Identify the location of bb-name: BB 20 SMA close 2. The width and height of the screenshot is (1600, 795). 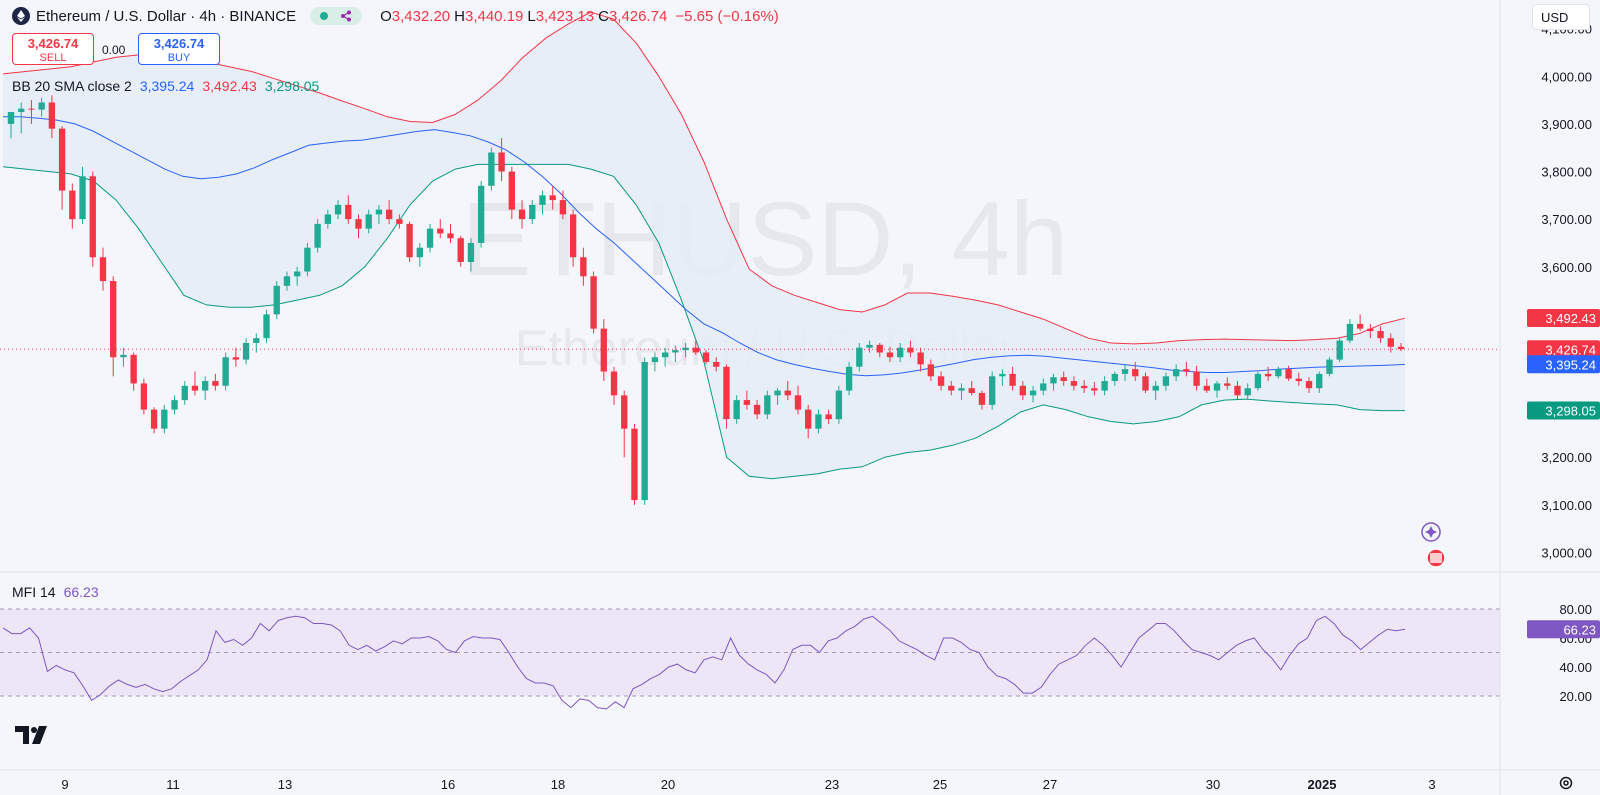
(72, 86).